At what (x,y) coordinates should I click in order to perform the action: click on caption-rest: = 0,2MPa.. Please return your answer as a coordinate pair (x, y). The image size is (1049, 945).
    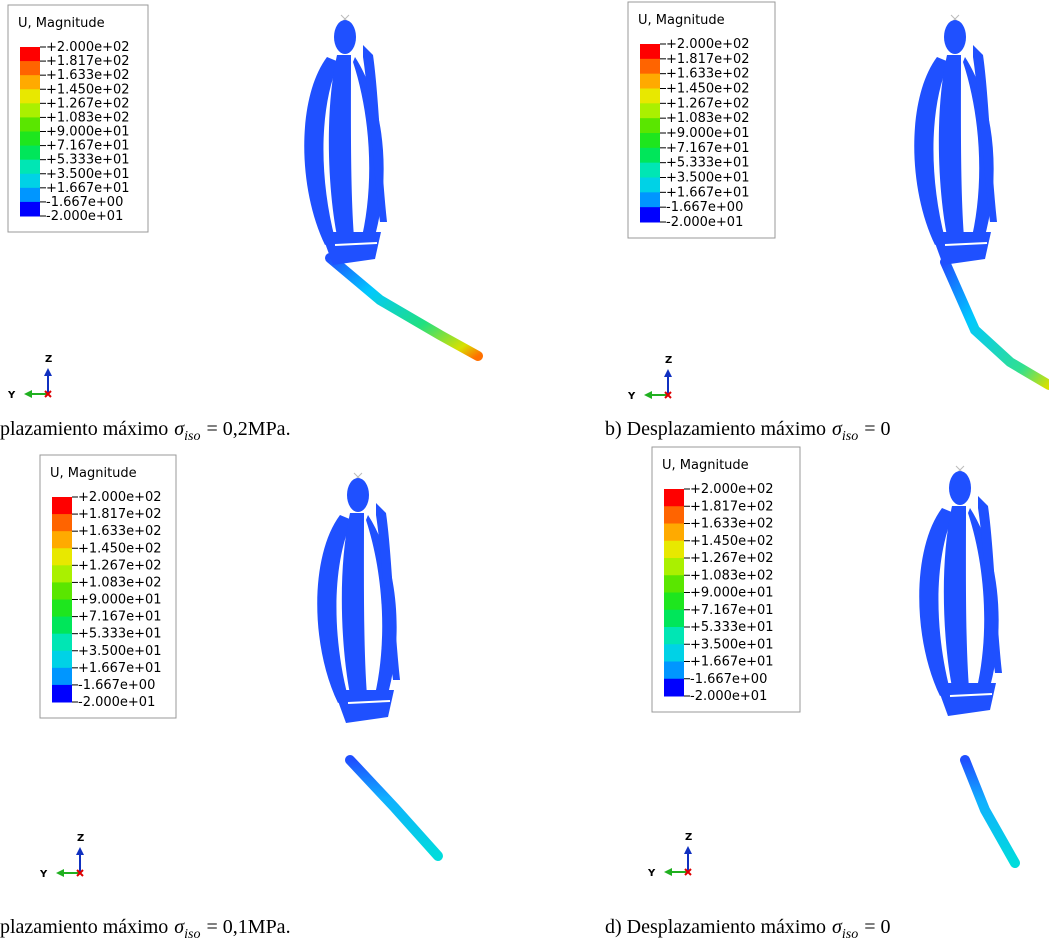
    Looking at the image, I should click on (249, 429).